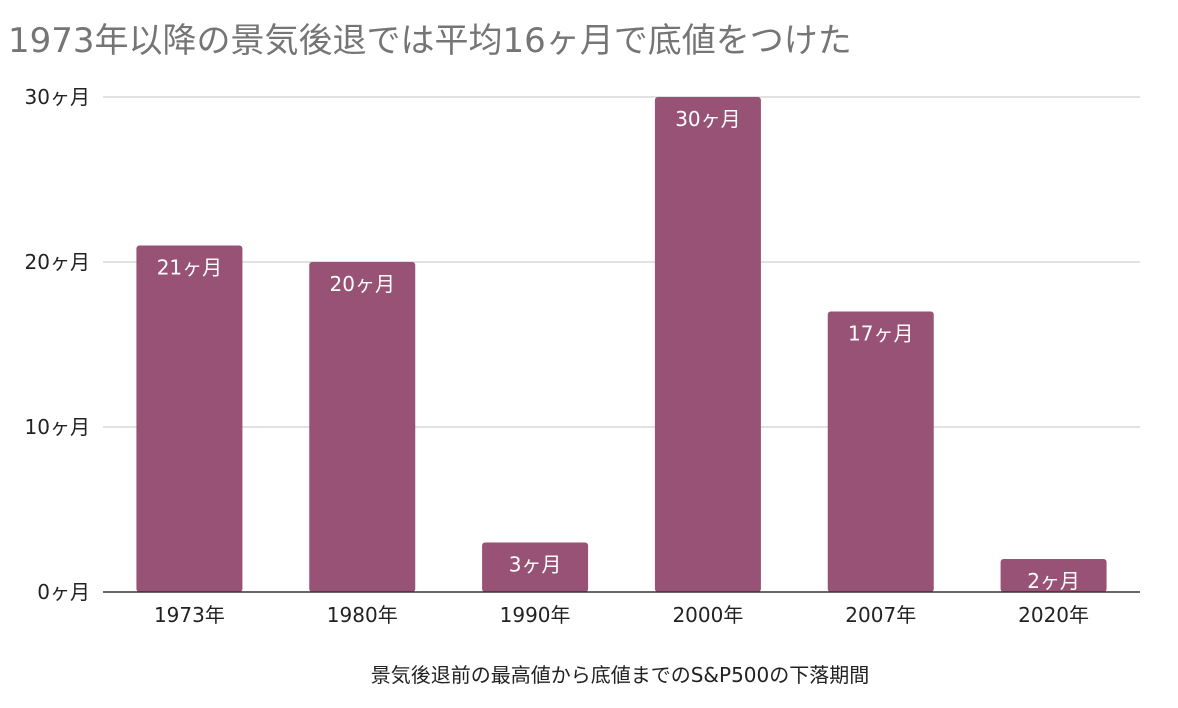 The image size is (1178, 708). Describe the element at coordinates (63, 592) in the screenshot. I see `y-tick-label: 0ヶ月` at that location.